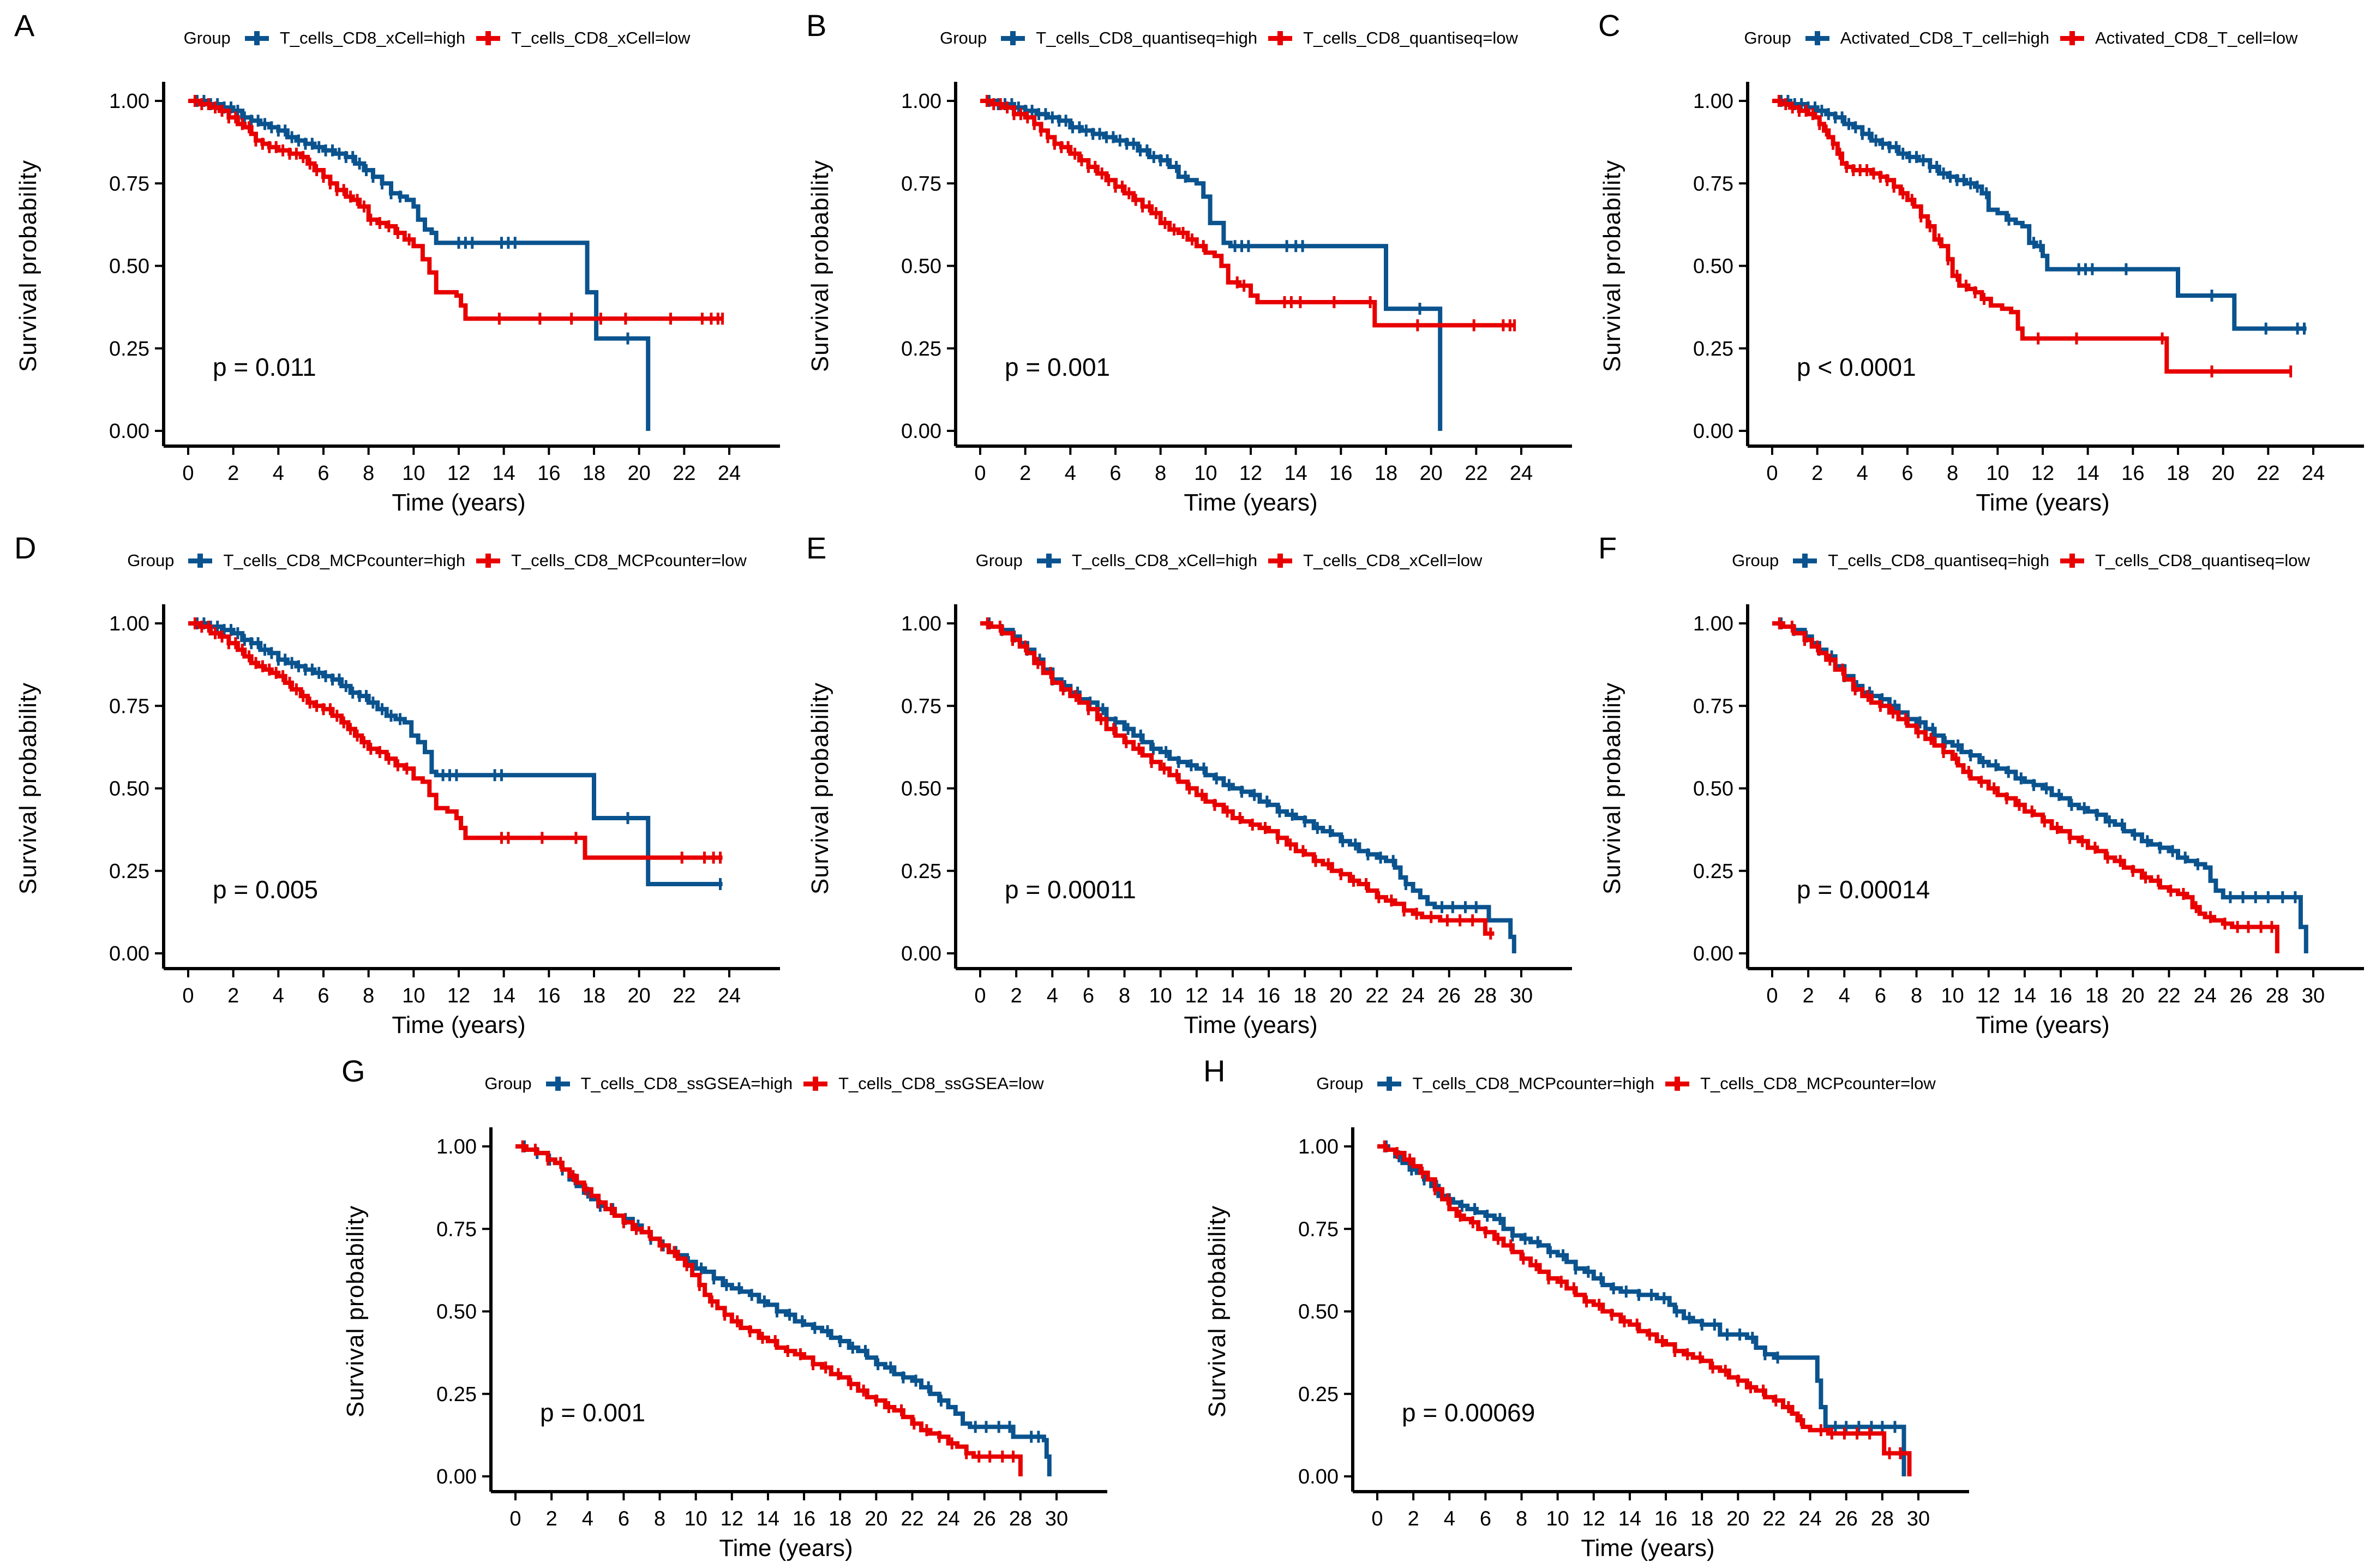  I want to click on panel-label: E, so click(816, 548).